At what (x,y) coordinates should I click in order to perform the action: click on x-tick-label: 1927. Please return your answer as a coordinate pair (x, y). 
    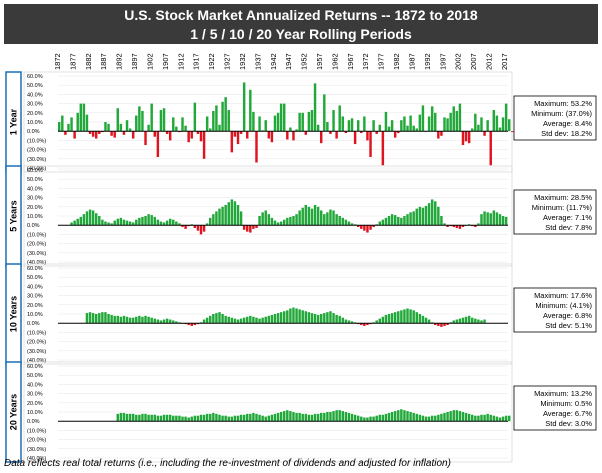
    Looking at the image, I should click on (227, 61).